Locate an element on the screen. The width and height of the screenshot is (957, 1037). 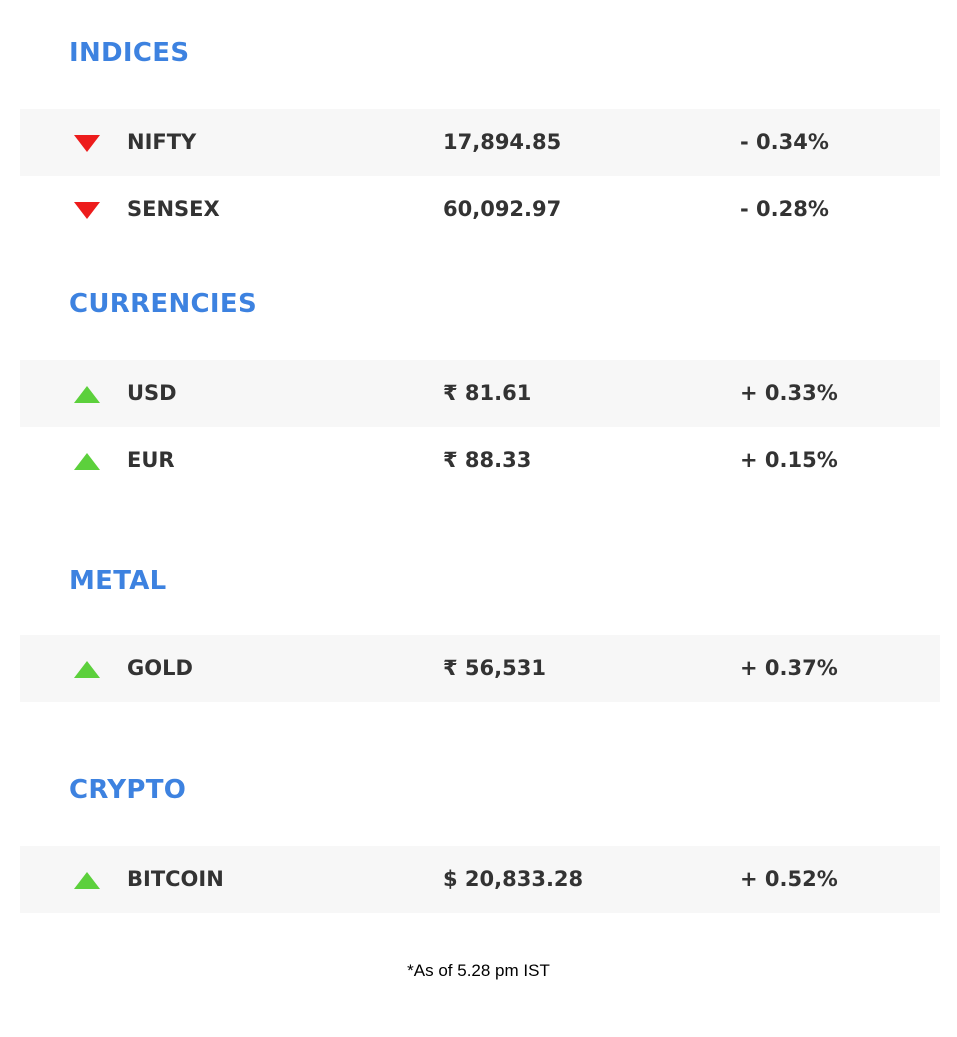
section-title-currencies: CURRENCIES is located at coordinates (163, 304).